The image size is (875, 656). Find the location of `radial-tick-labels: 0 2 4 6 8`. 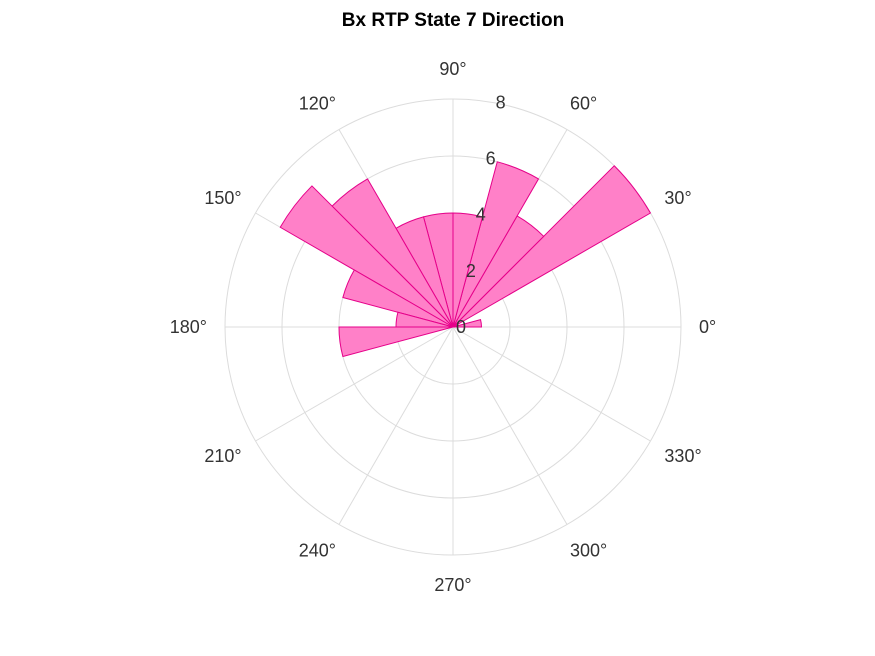

radial-tick-labels: 0 2 4 6 8 is located at coordinates (481, 214).